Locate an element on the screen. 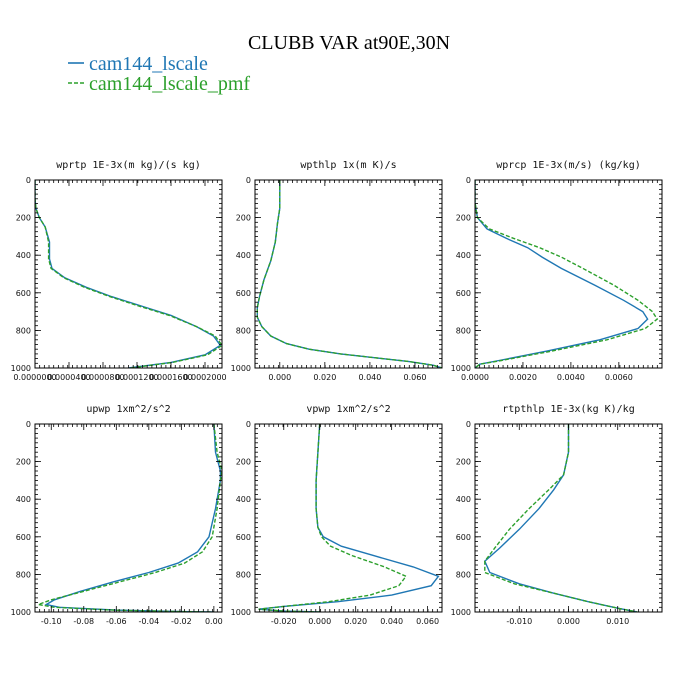 Image resolution: width=700 pixels, height=700 pixels. x-tick-label: -0.08 is located at coordinates (83, 621).